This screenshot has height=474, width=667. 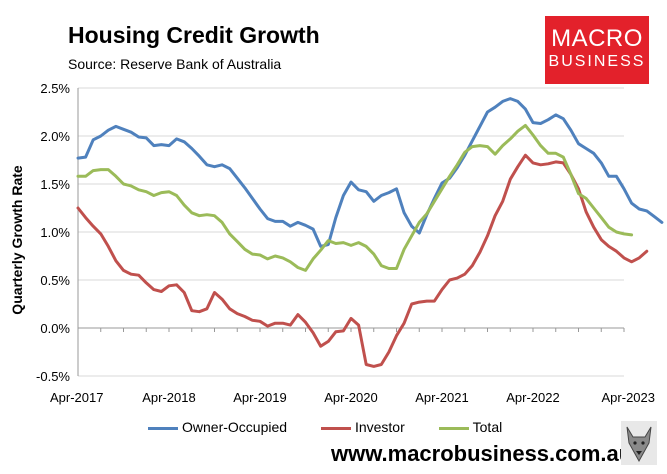 I want to click on y-tick-label: 0.0%, so click(x=55, y=328).